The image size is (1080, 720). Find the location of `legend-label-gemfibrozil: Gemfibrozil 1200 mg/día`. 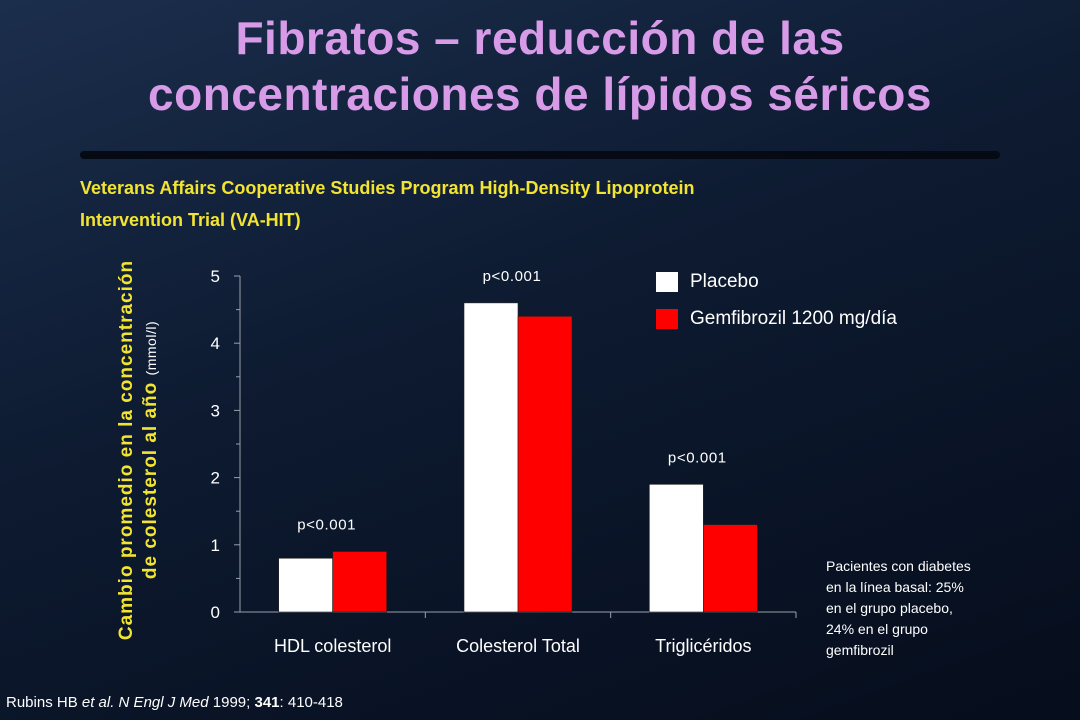

legend-label-gemfibrozil: Gemfibrozil 1200 mg/día is located at coordinates (793, 318).